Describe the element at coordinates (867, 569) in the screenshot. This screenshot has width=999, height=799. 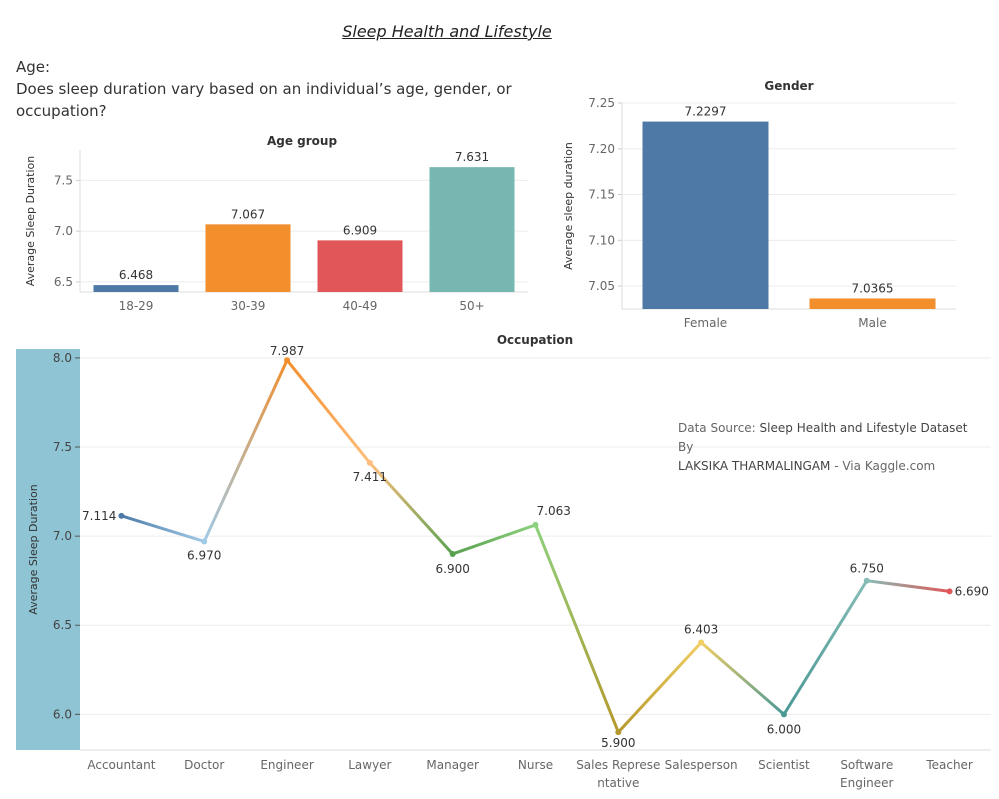
I see `occupation-value-label: 6.750` at that location.